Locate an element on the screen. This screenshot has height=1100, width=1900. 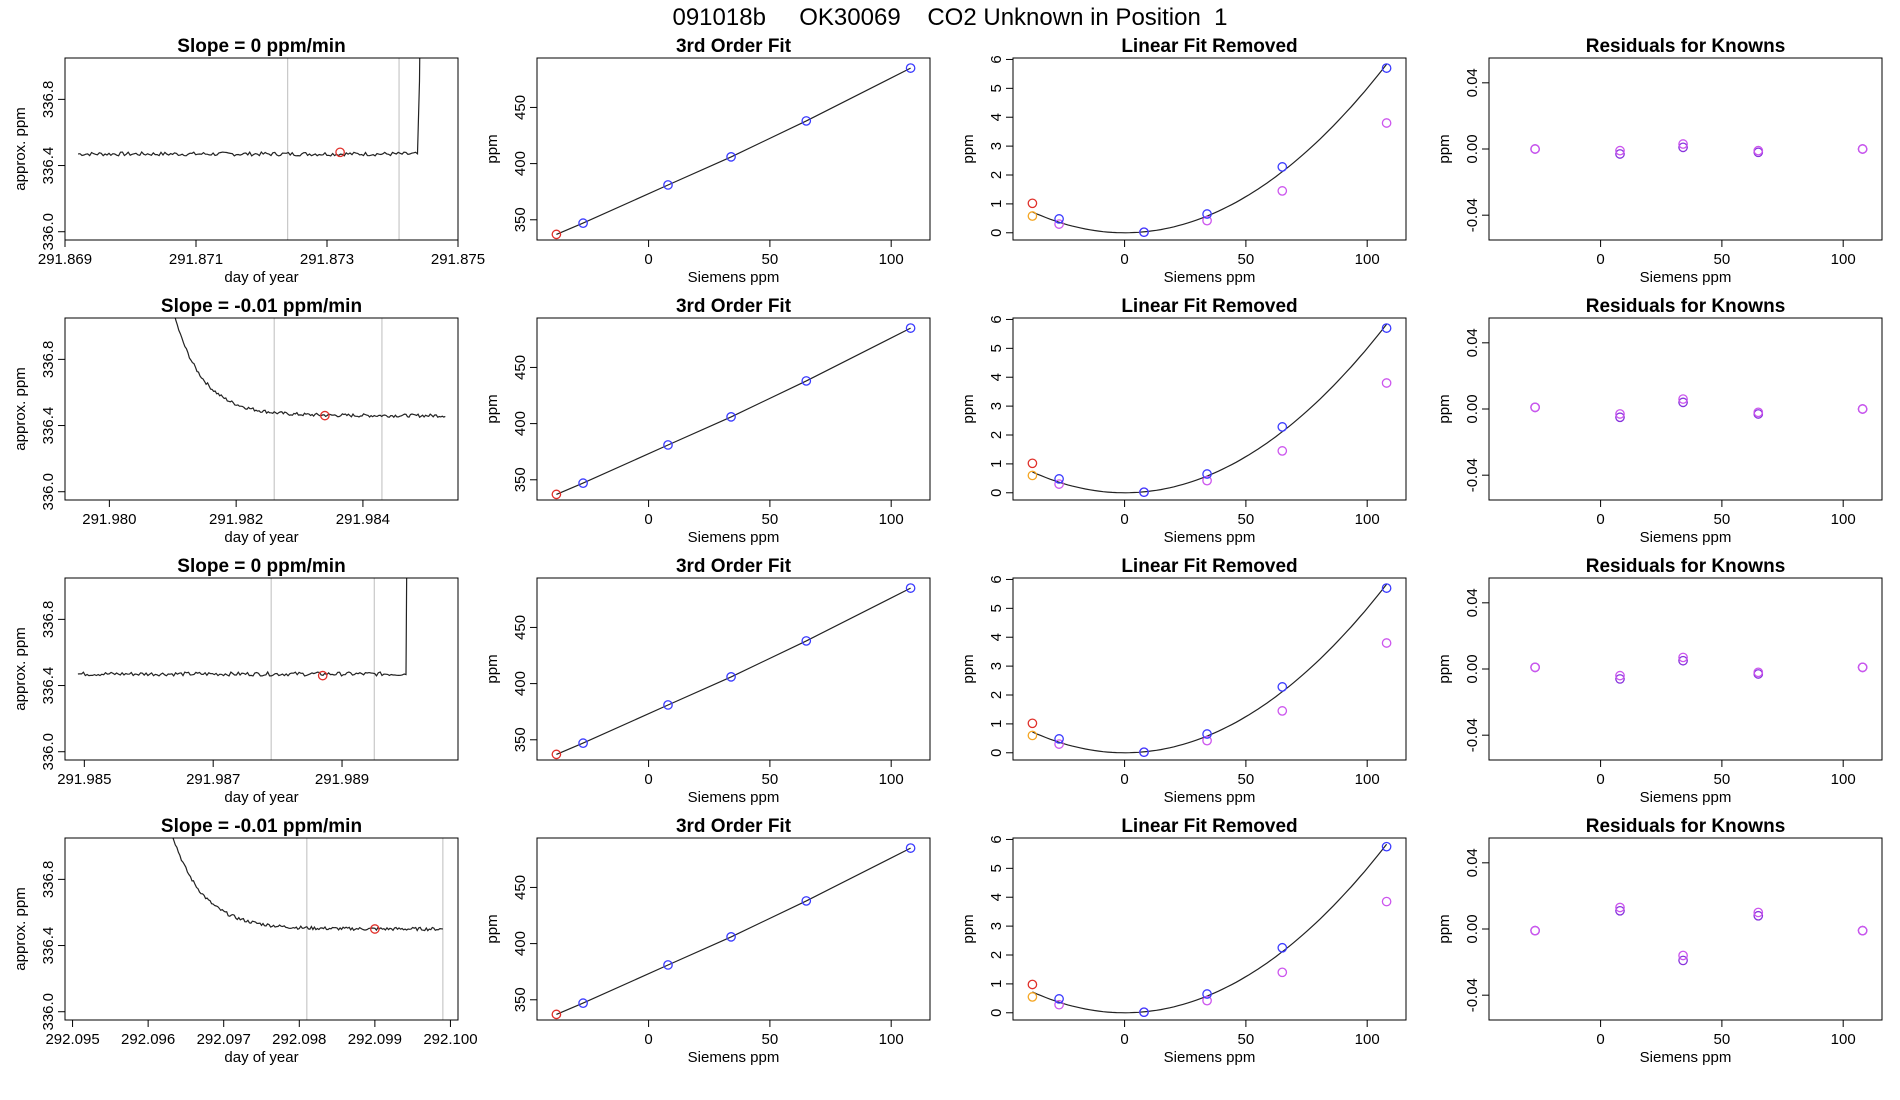
x-tick-label: 291.980 is located at coordinates (109, 519).